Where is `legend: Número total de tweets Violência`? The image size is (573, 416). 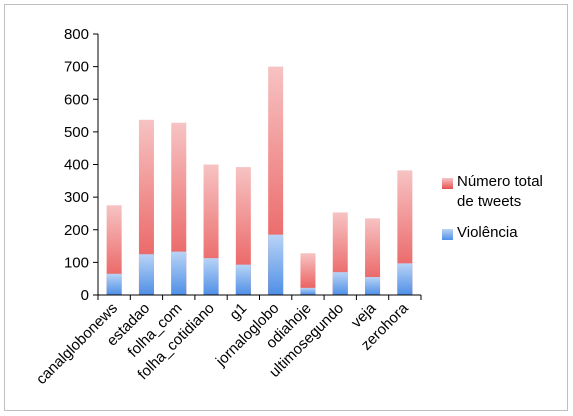 legend: Número total de tweets Violência is located at coordinates (492, 207).